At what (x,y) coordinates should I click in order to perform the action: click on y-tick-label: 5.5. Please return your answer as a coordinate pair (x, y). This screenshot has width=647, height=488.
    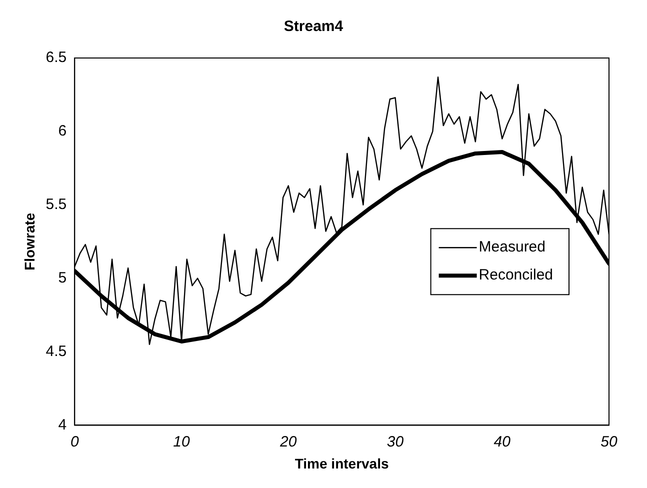
    Looking at the image, I should click on (56, 205).